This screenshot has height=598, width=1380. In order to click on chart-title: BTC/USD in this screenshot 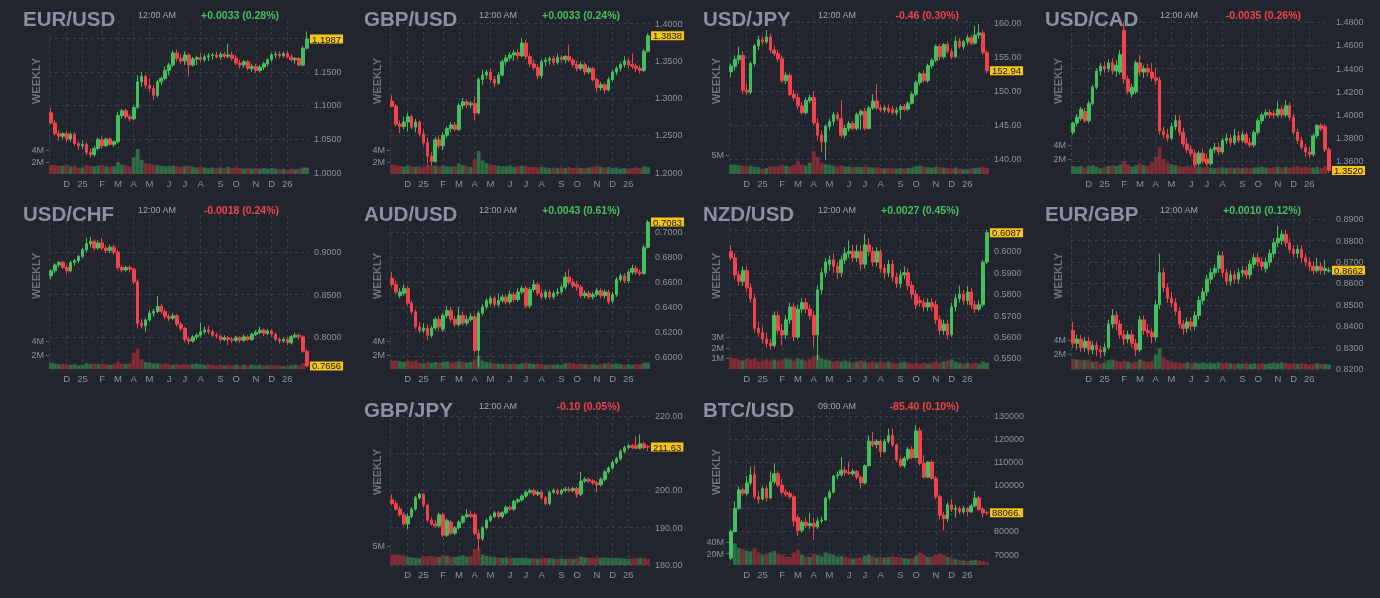, I will do `click(749, 409)`.